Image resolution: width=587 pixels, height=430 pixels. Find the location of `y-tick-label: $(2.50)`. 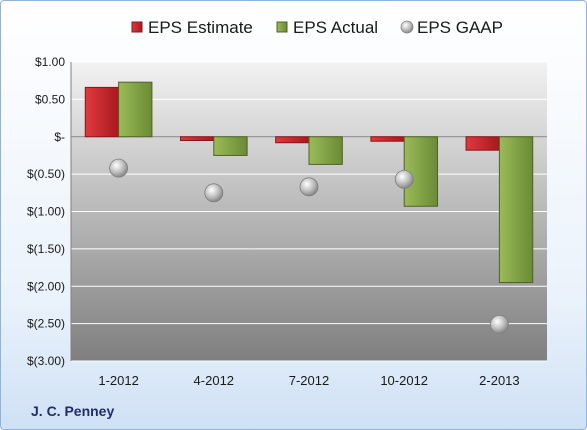

y-tick-label: $(2.50) is located at coordinates (46, 324).